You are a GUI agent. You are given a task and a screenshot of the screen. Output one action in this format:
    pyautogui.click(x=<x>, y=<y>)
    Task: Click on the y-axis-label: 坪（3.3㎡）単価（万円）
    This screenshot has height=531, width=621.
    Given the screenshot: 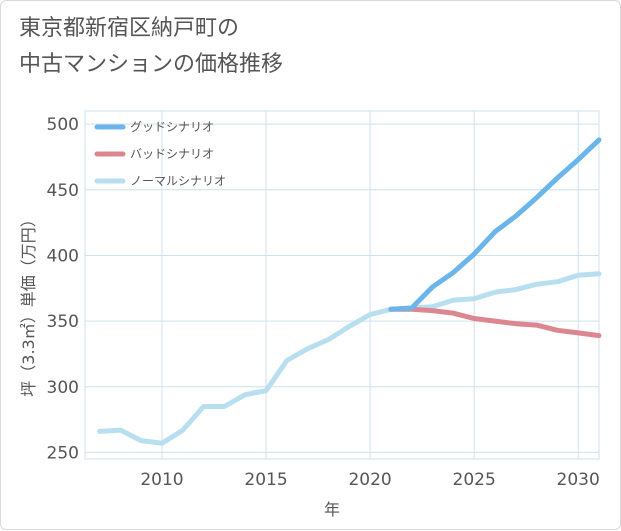 What is the action you would take?
    pyautogui.click(x=28, y=303)
    